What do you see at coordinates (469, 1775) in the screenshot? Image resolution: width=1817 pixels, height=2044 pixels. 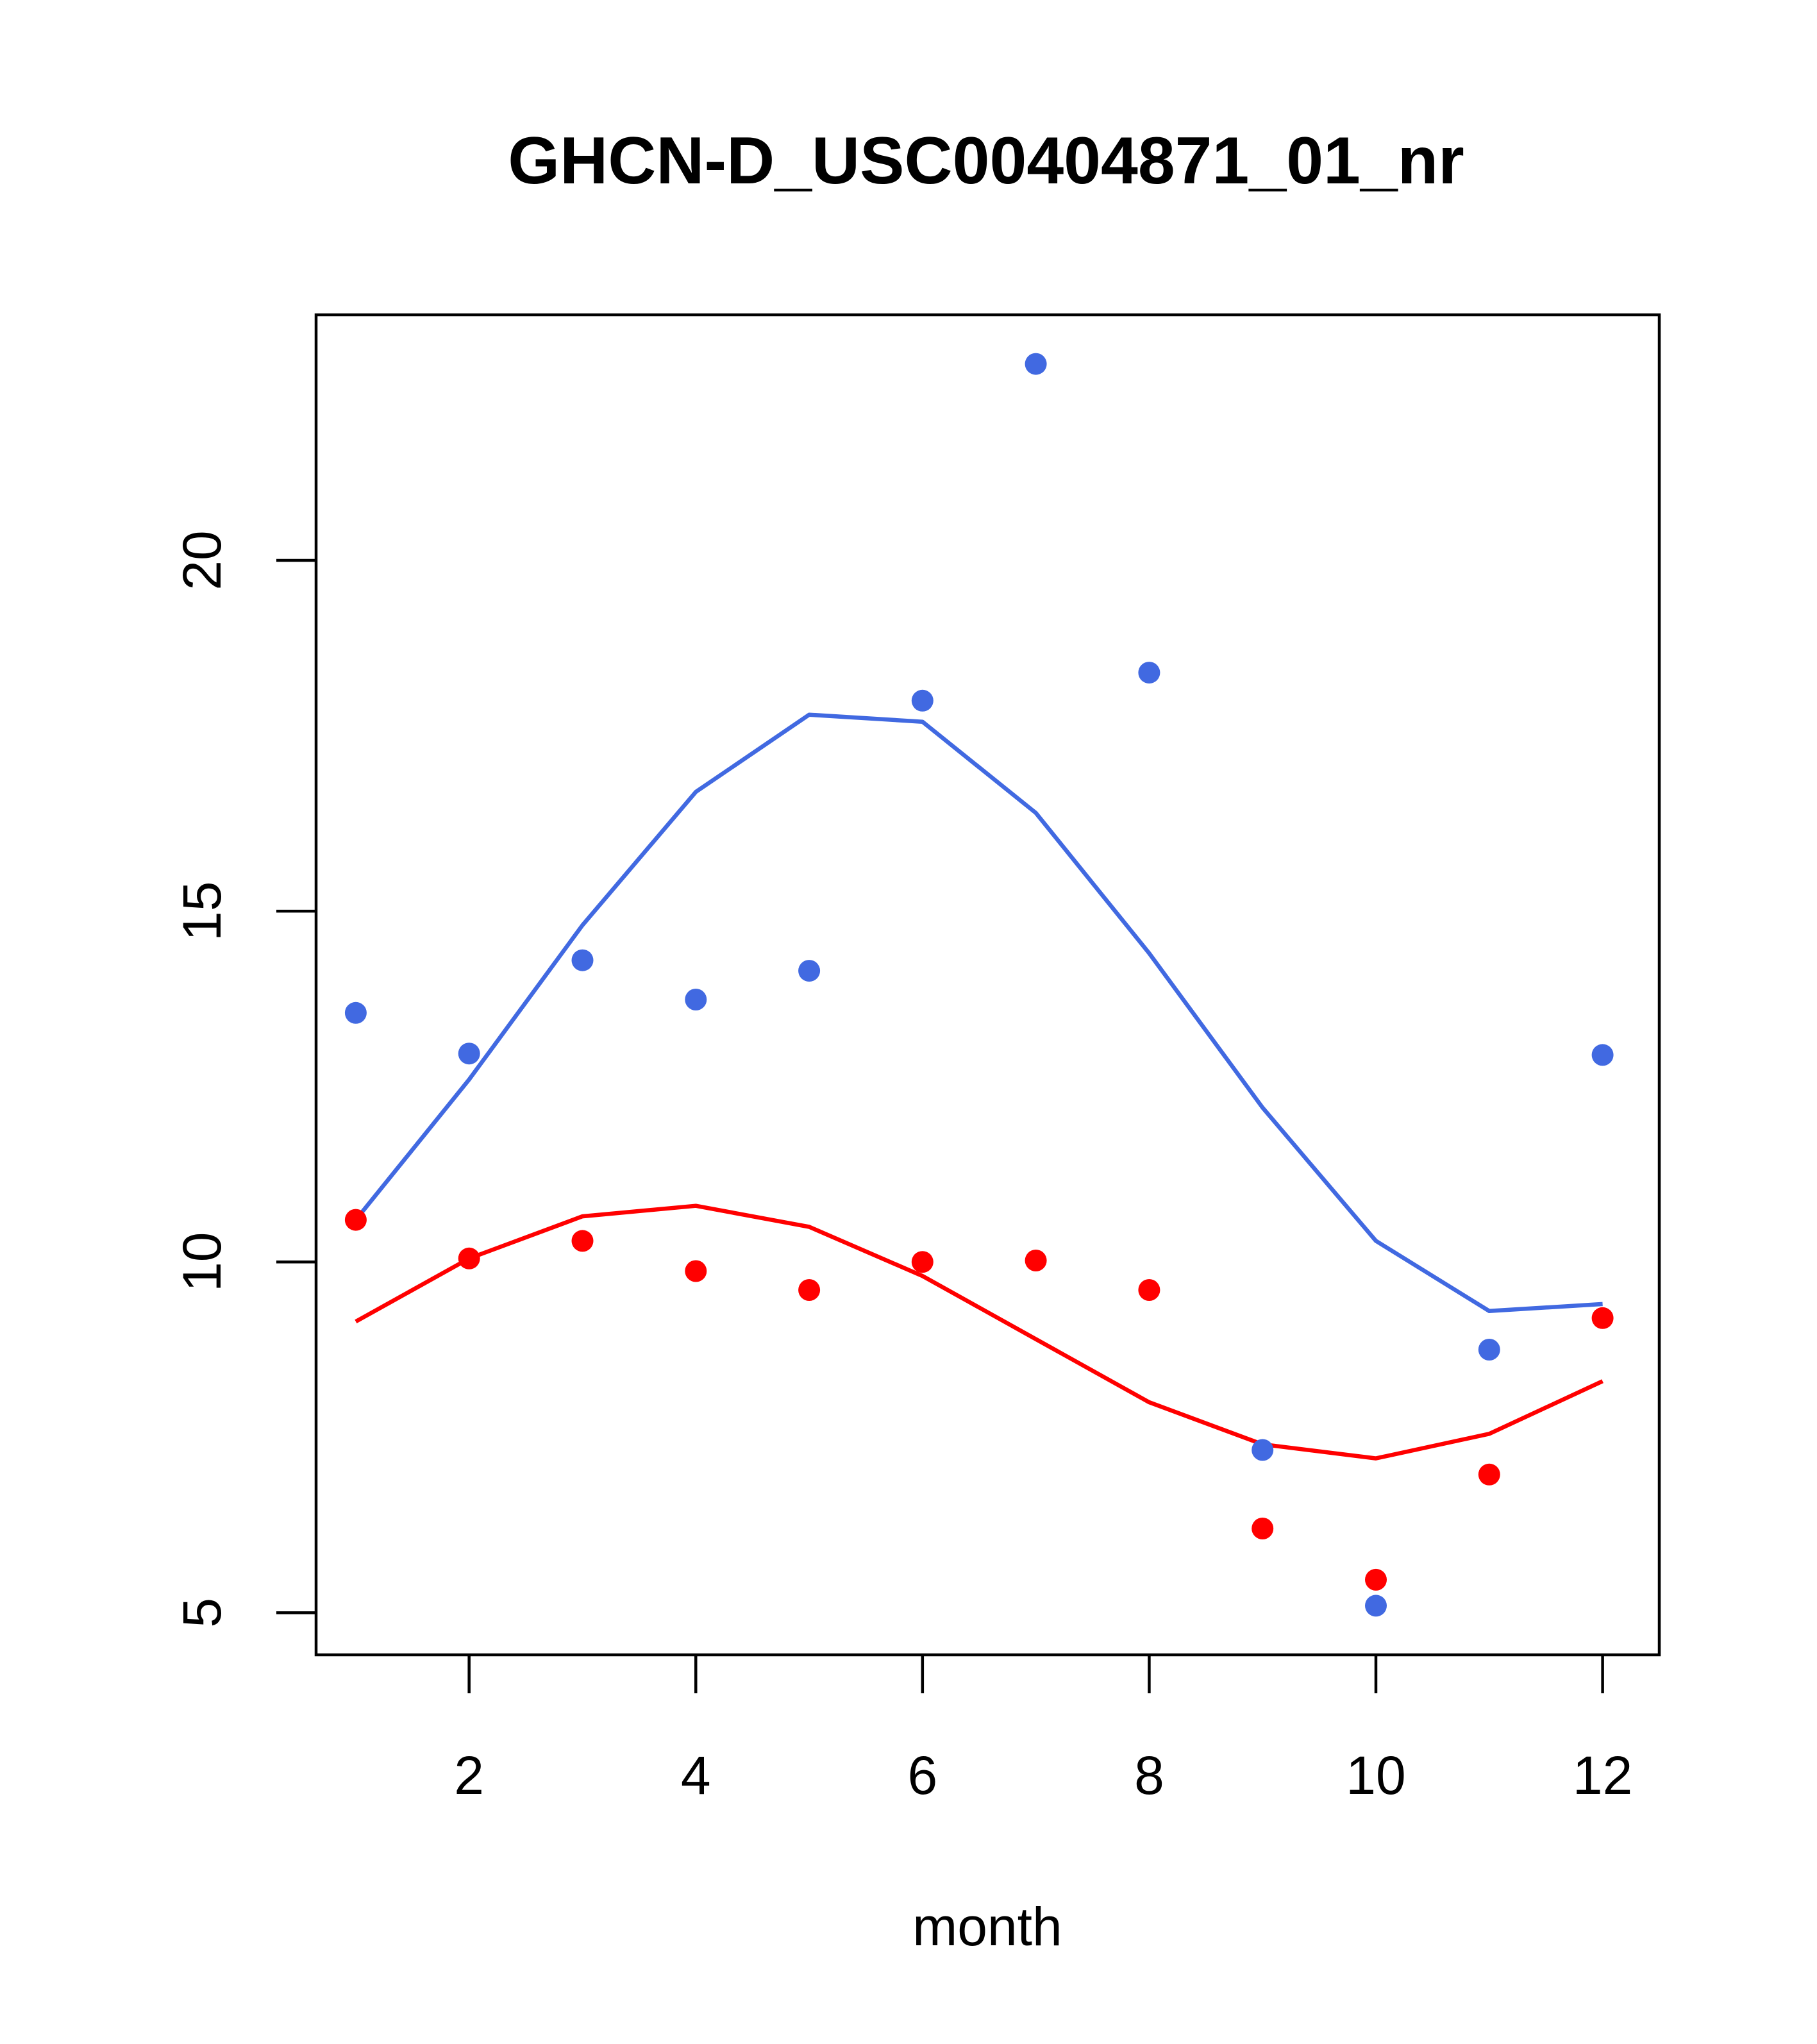 I see `x-tick-label: 2` at bounding box center [469, 1775].